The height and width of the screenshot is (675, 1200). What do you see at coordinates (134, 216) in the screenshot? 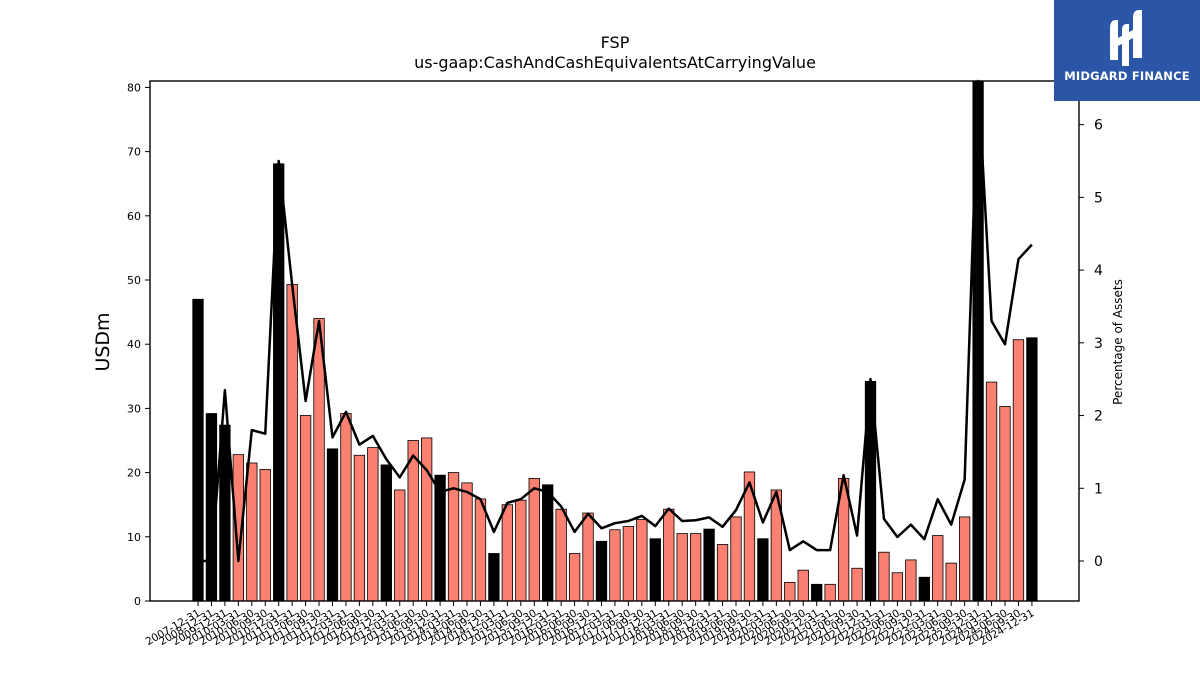
I see `y-tick-label: 60` at bounding box center [134, 216].